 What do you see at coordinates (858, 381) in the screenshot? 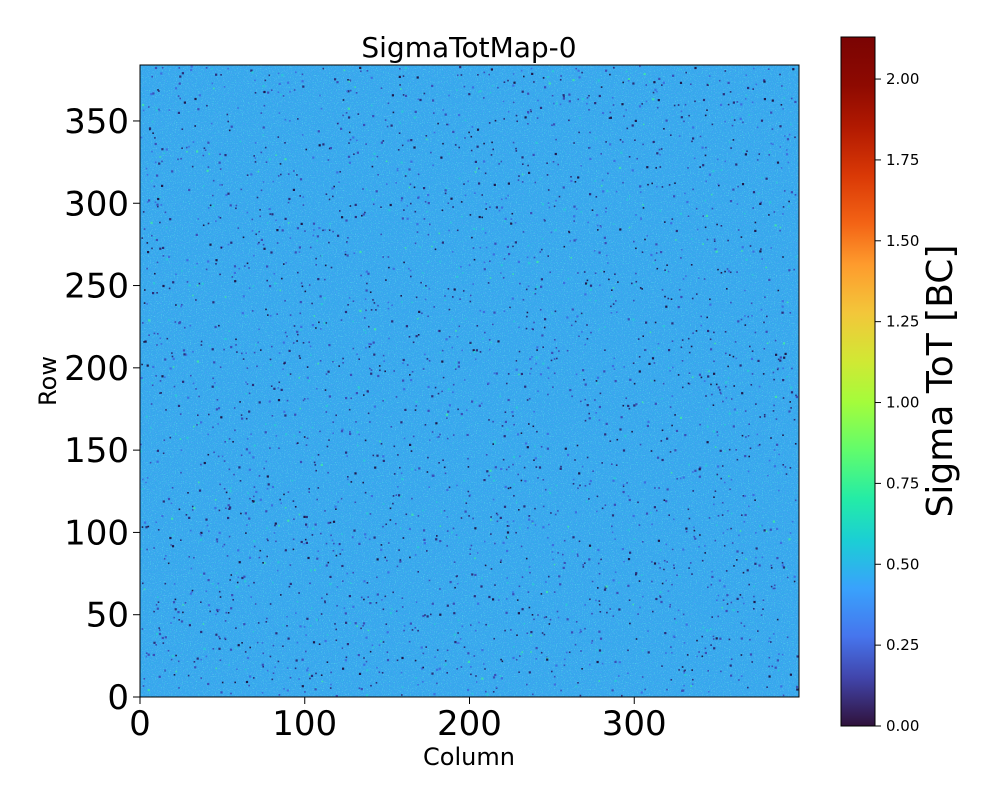
I see `colorbar-frame` at bounding box center [858, 381].